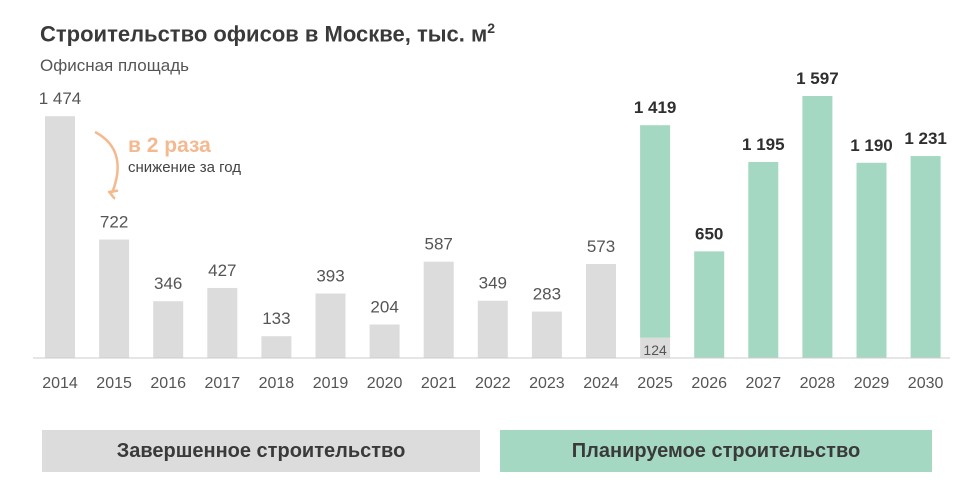  What do you see at coordinates (655, 231) in the screenshot?
I see `bar-planned-2025` at bounding box center [655, 231].